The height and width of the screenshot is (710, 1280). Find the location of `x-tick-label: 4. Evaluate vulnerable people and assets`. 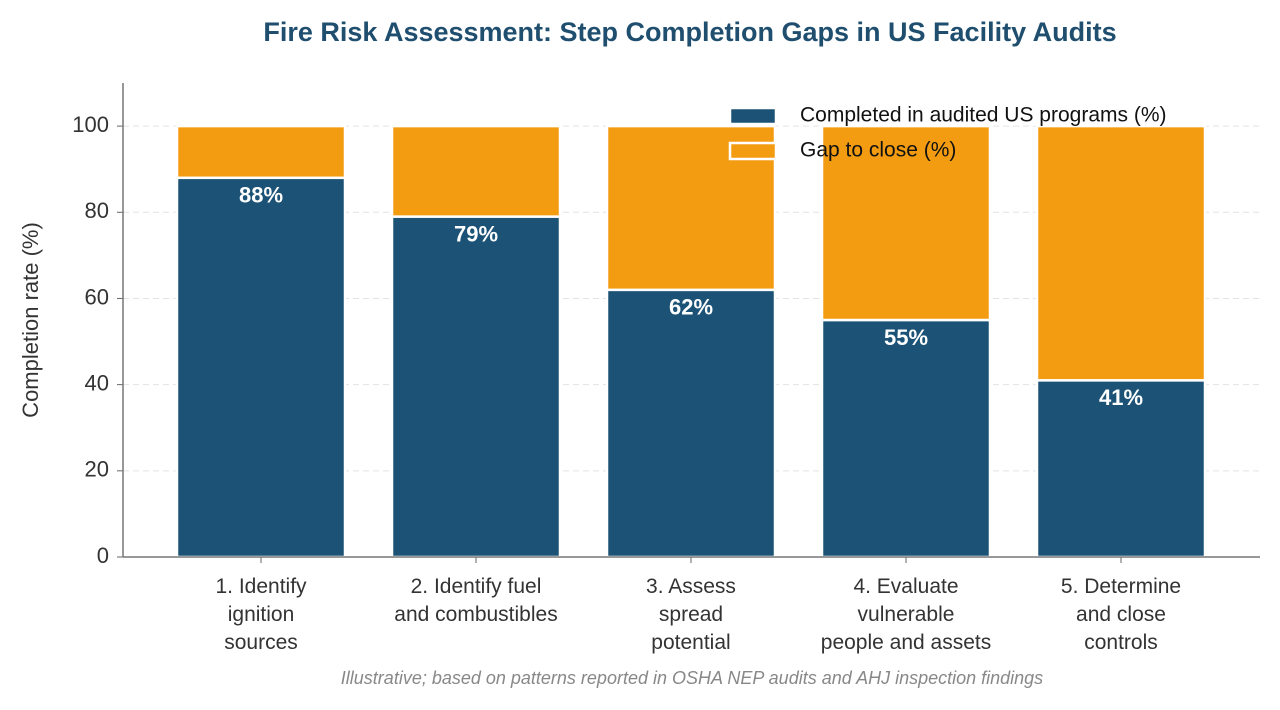

x-tick-label: 4. Evaluate vulnerable people and assets is located at coordinates (906, 614).